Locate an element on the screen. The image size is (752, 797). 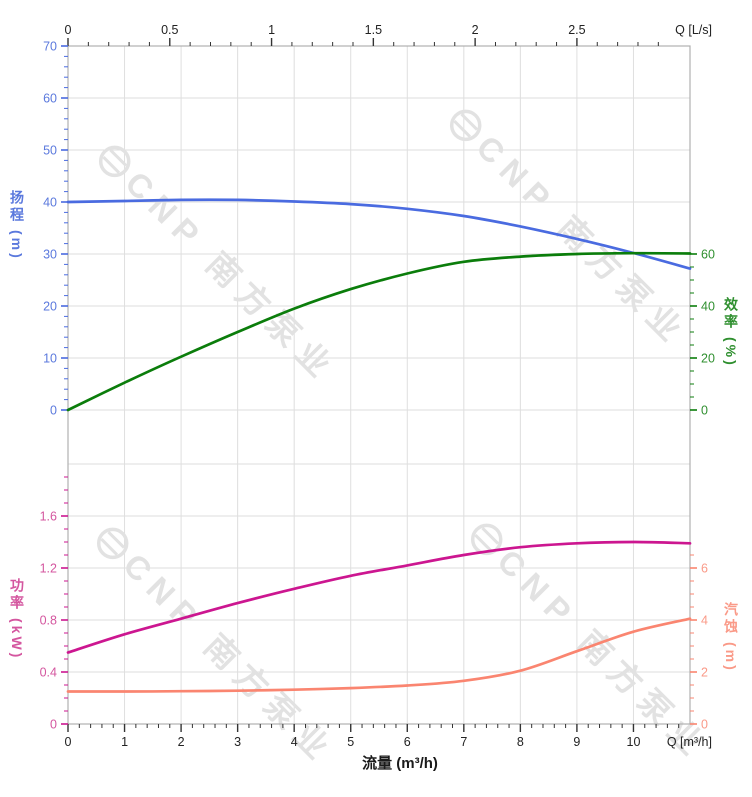
head-axis-tick-label: 0 is located at coordinates (53, 411).